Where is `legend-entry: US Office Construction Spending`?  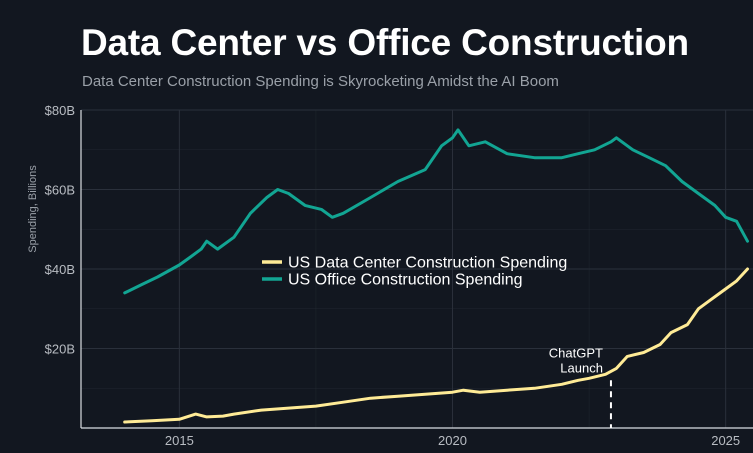 legend-entry: US Office Construction Spending is located at coordinates (405, 280).